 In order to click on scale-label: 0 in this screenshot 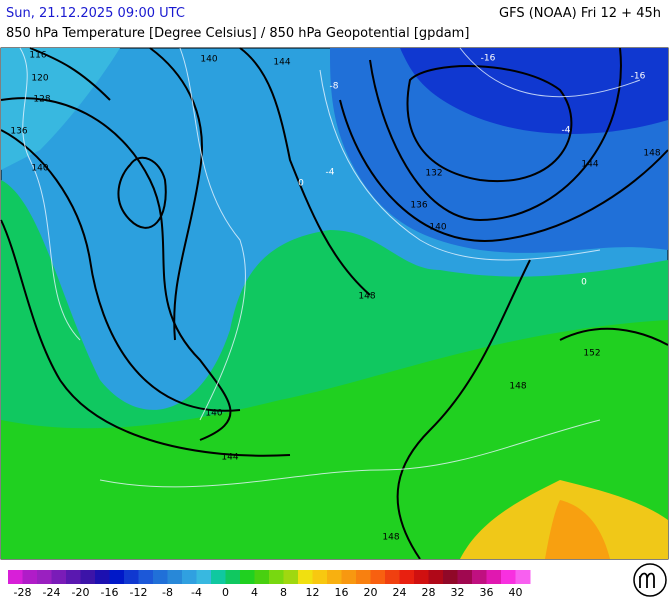, I will do `click(225, 592)`.